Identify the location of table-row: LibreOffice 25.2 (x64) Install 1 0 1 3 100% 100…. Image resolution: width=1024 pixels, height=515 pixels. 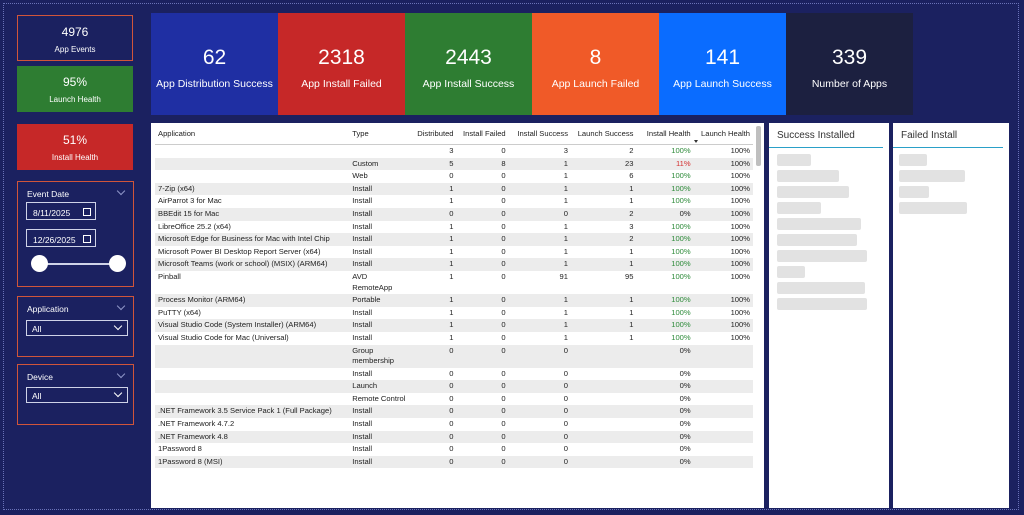
(454, 227).